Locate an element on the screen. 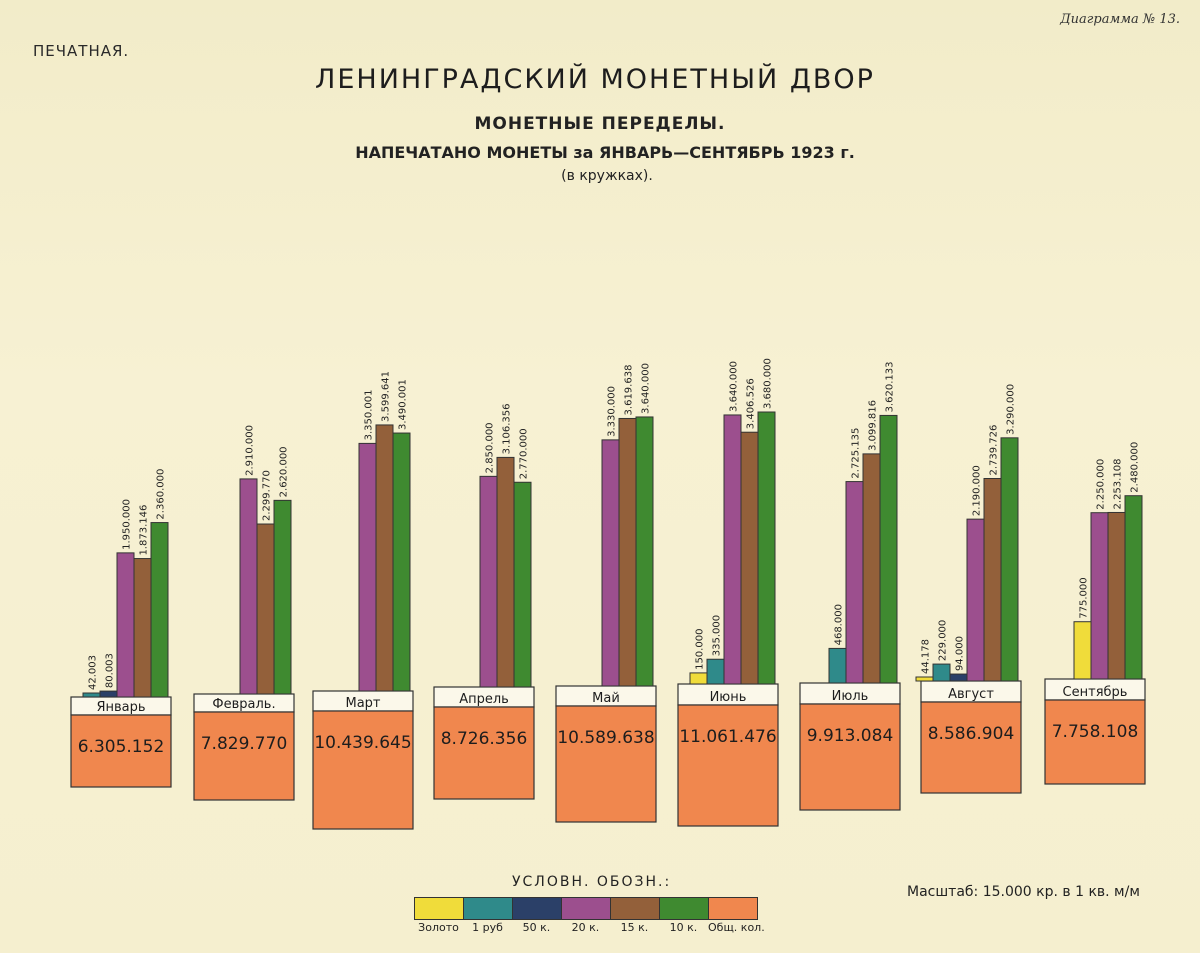 The height and width of the screenshot is (953, 1200). bar-value-label: 3.490.001 is located at coordinates (403, 404).